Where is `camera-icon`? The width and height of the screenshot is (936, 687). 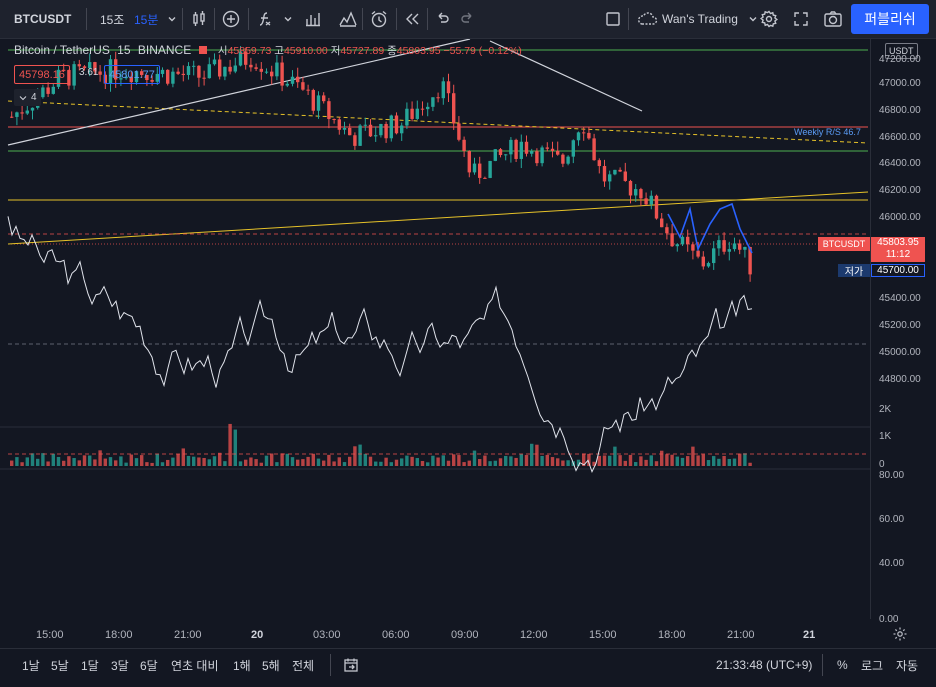 camera-icon is located at coordinates (833, 19).